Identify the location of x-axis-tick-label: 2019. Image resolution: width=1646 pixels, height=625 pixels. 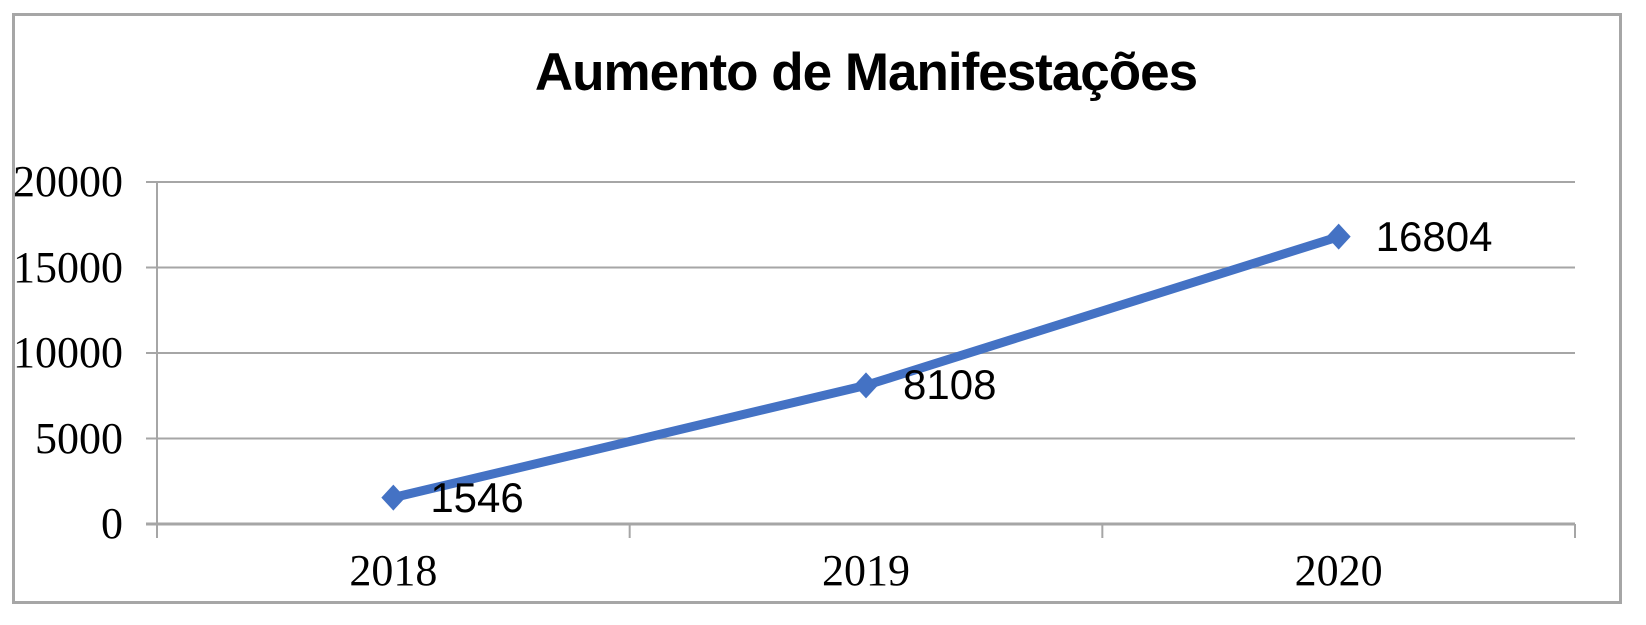
(866, 570).